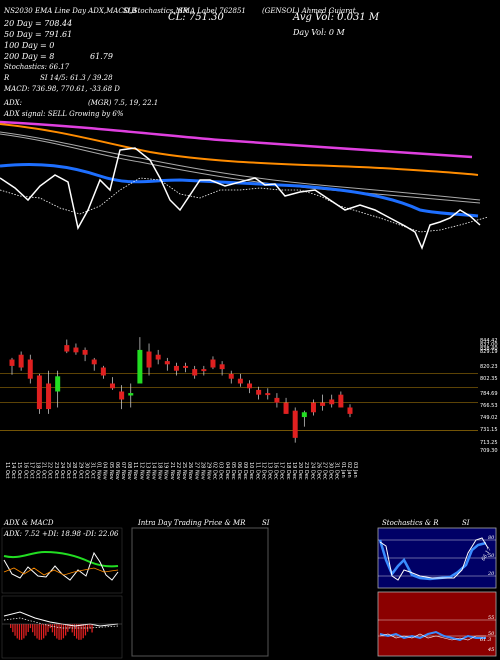 The width and height of the screenshot is (500, 660). What do you see at coordinates (19, 470) in the screenshot?
I see `date-label: 15 Oct` at bounding box center [19, 470].